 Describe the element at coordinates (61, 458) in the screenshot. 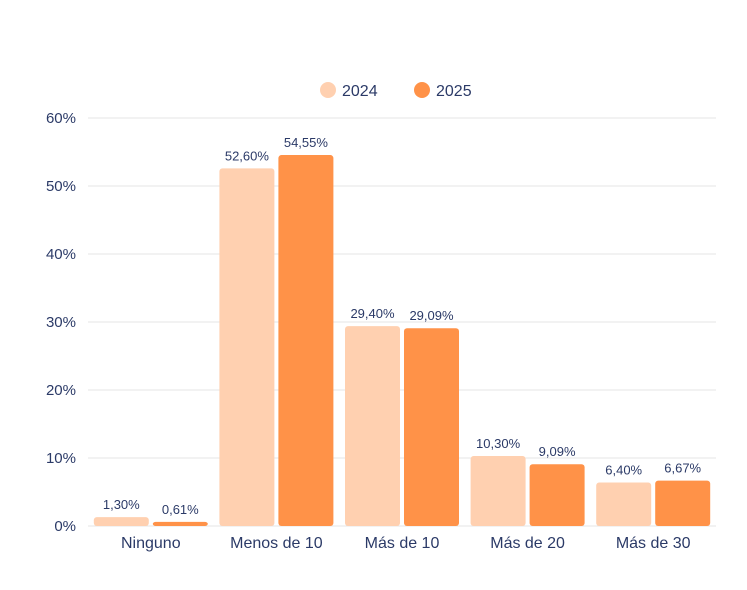

I see `y-tick-label: 10%` at that location.